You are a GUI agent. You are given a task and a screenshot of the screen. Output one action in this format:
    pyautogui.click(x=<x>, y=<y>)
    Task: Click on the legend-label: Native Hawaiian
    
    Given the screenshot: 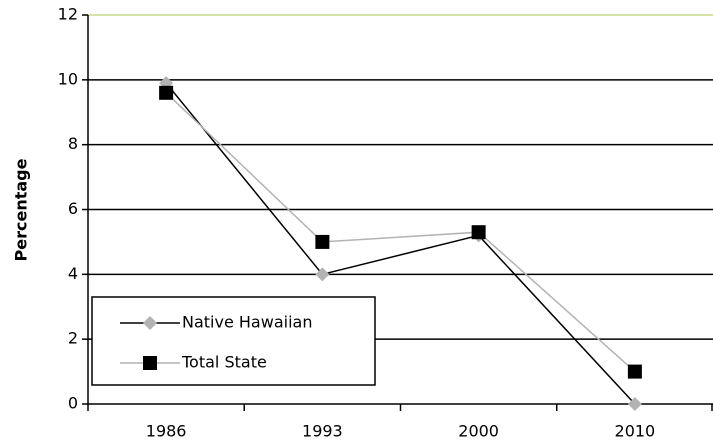 What is the action you would take?
    pyautogui.click(x=247, y=322)
    